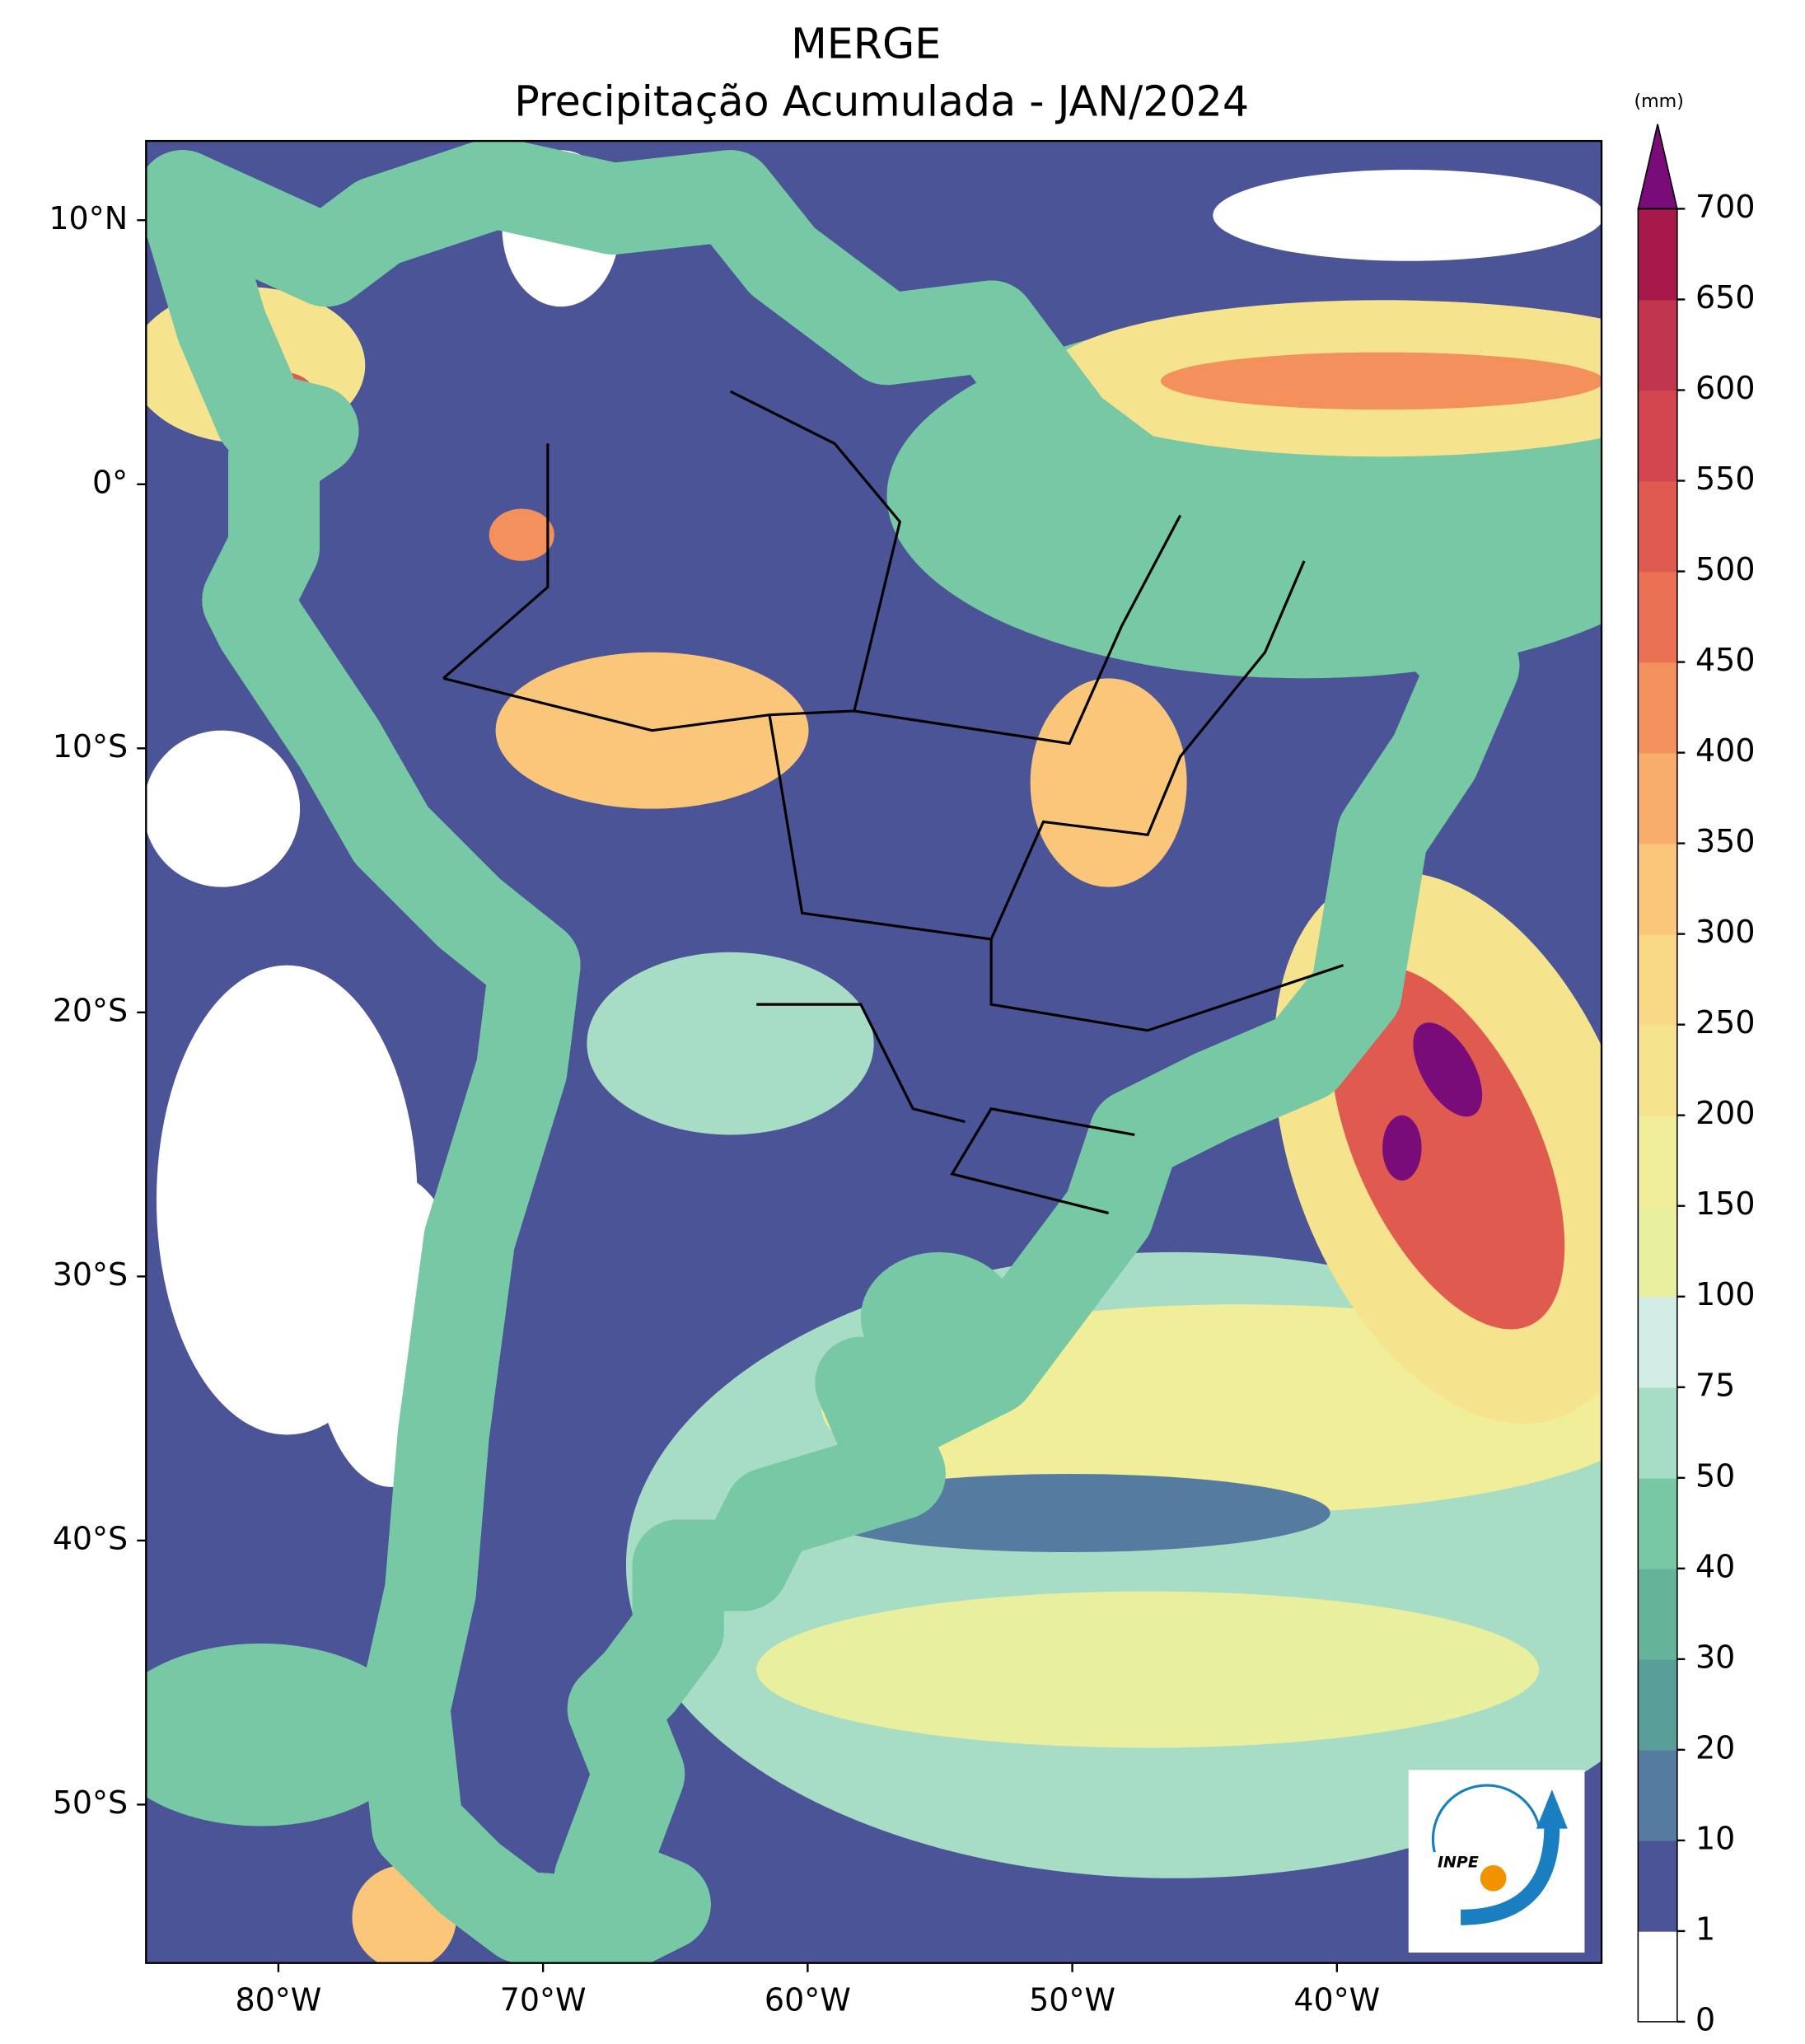  Describe the element at coordinates (1552, 1809) in the screenshot. I see `logo-arrowhead` at that location.